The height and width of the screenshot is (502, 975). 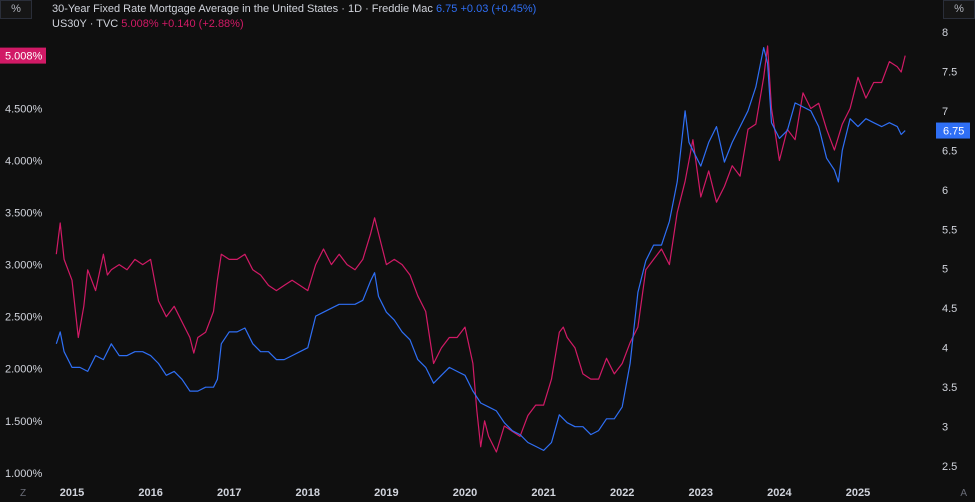 What do you see at coordinates (24, 422) in the screenshot?
I see `left-axis-tick: 1.500%` at bounding box center [24, 422].